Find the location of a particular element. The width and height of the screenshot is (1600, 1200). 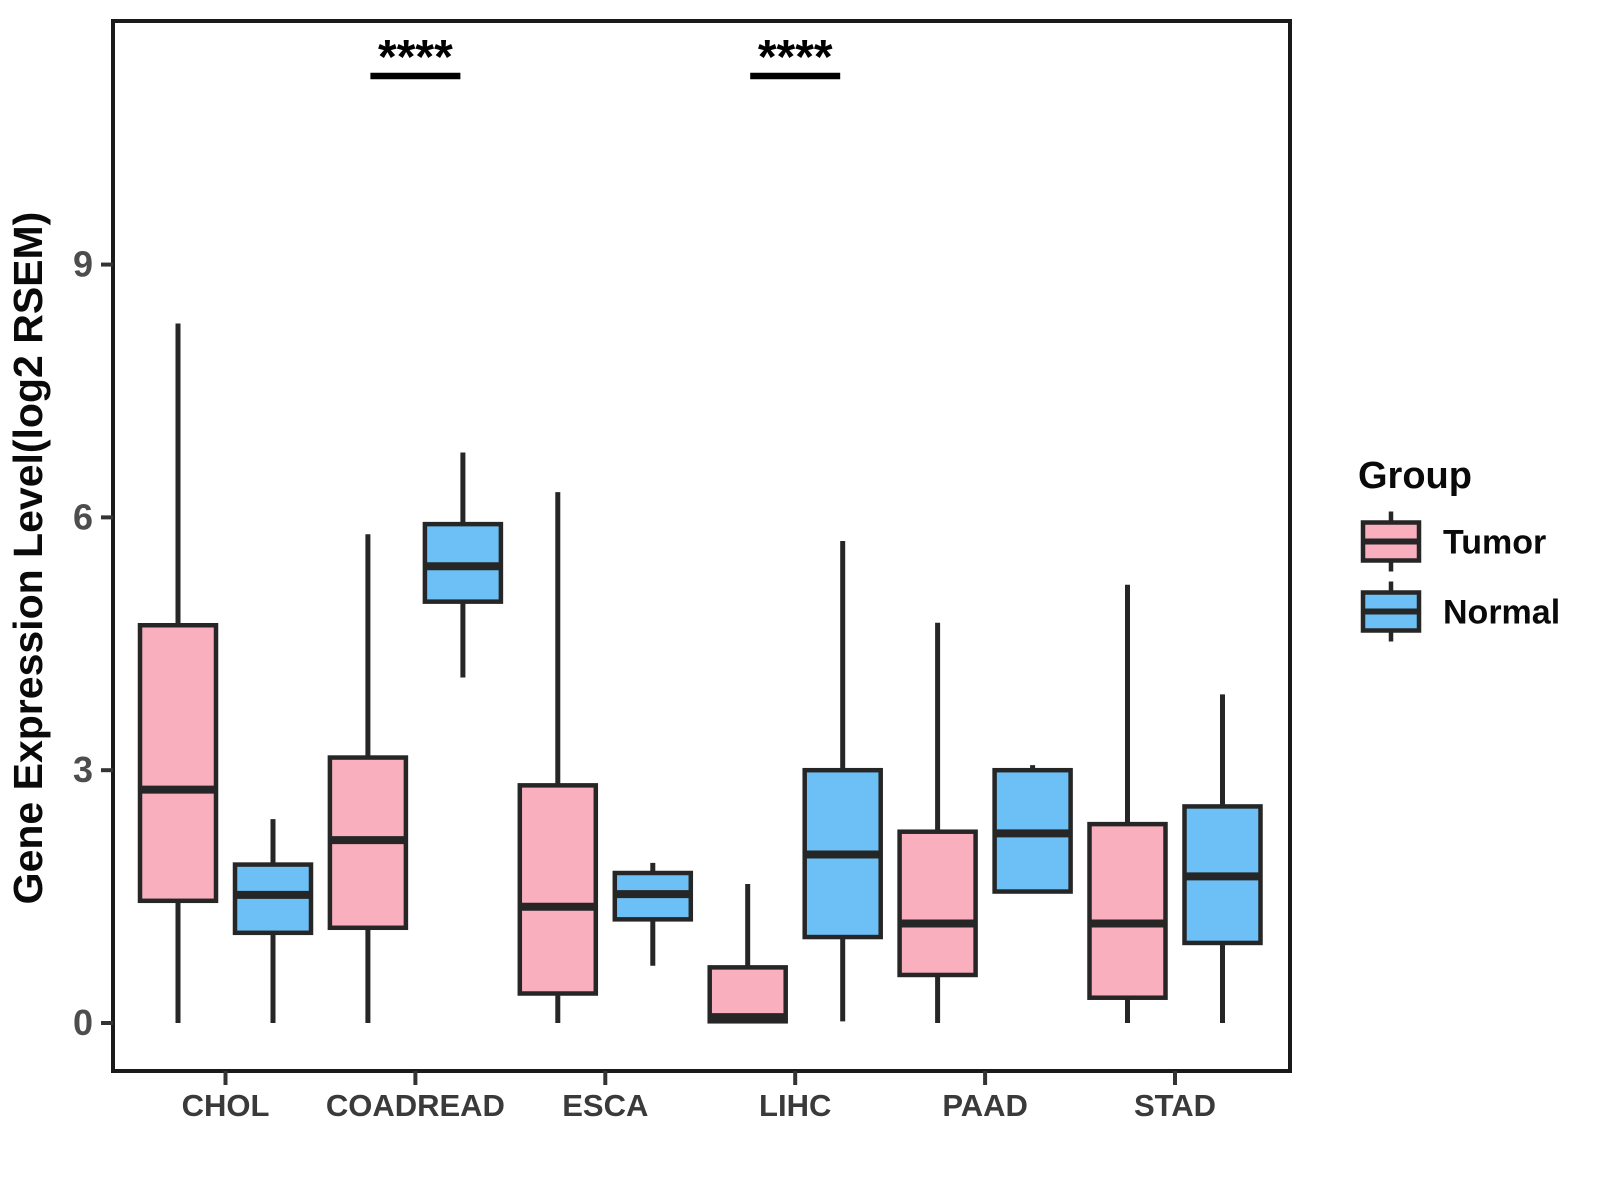

significance-stars-lihc: **** is located at coordinates (795, 57).